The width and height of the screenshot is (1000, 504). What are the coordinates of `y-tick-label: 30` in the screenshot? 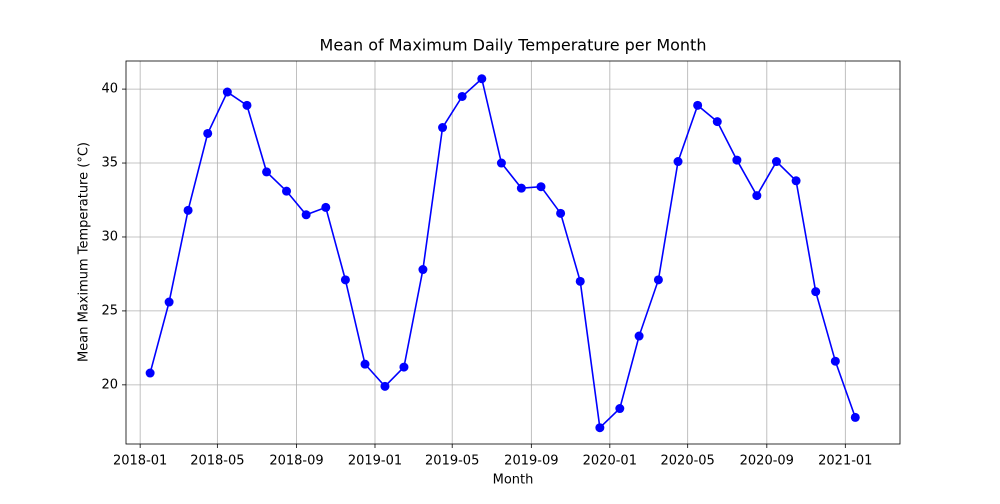 It's located at (109, 236).